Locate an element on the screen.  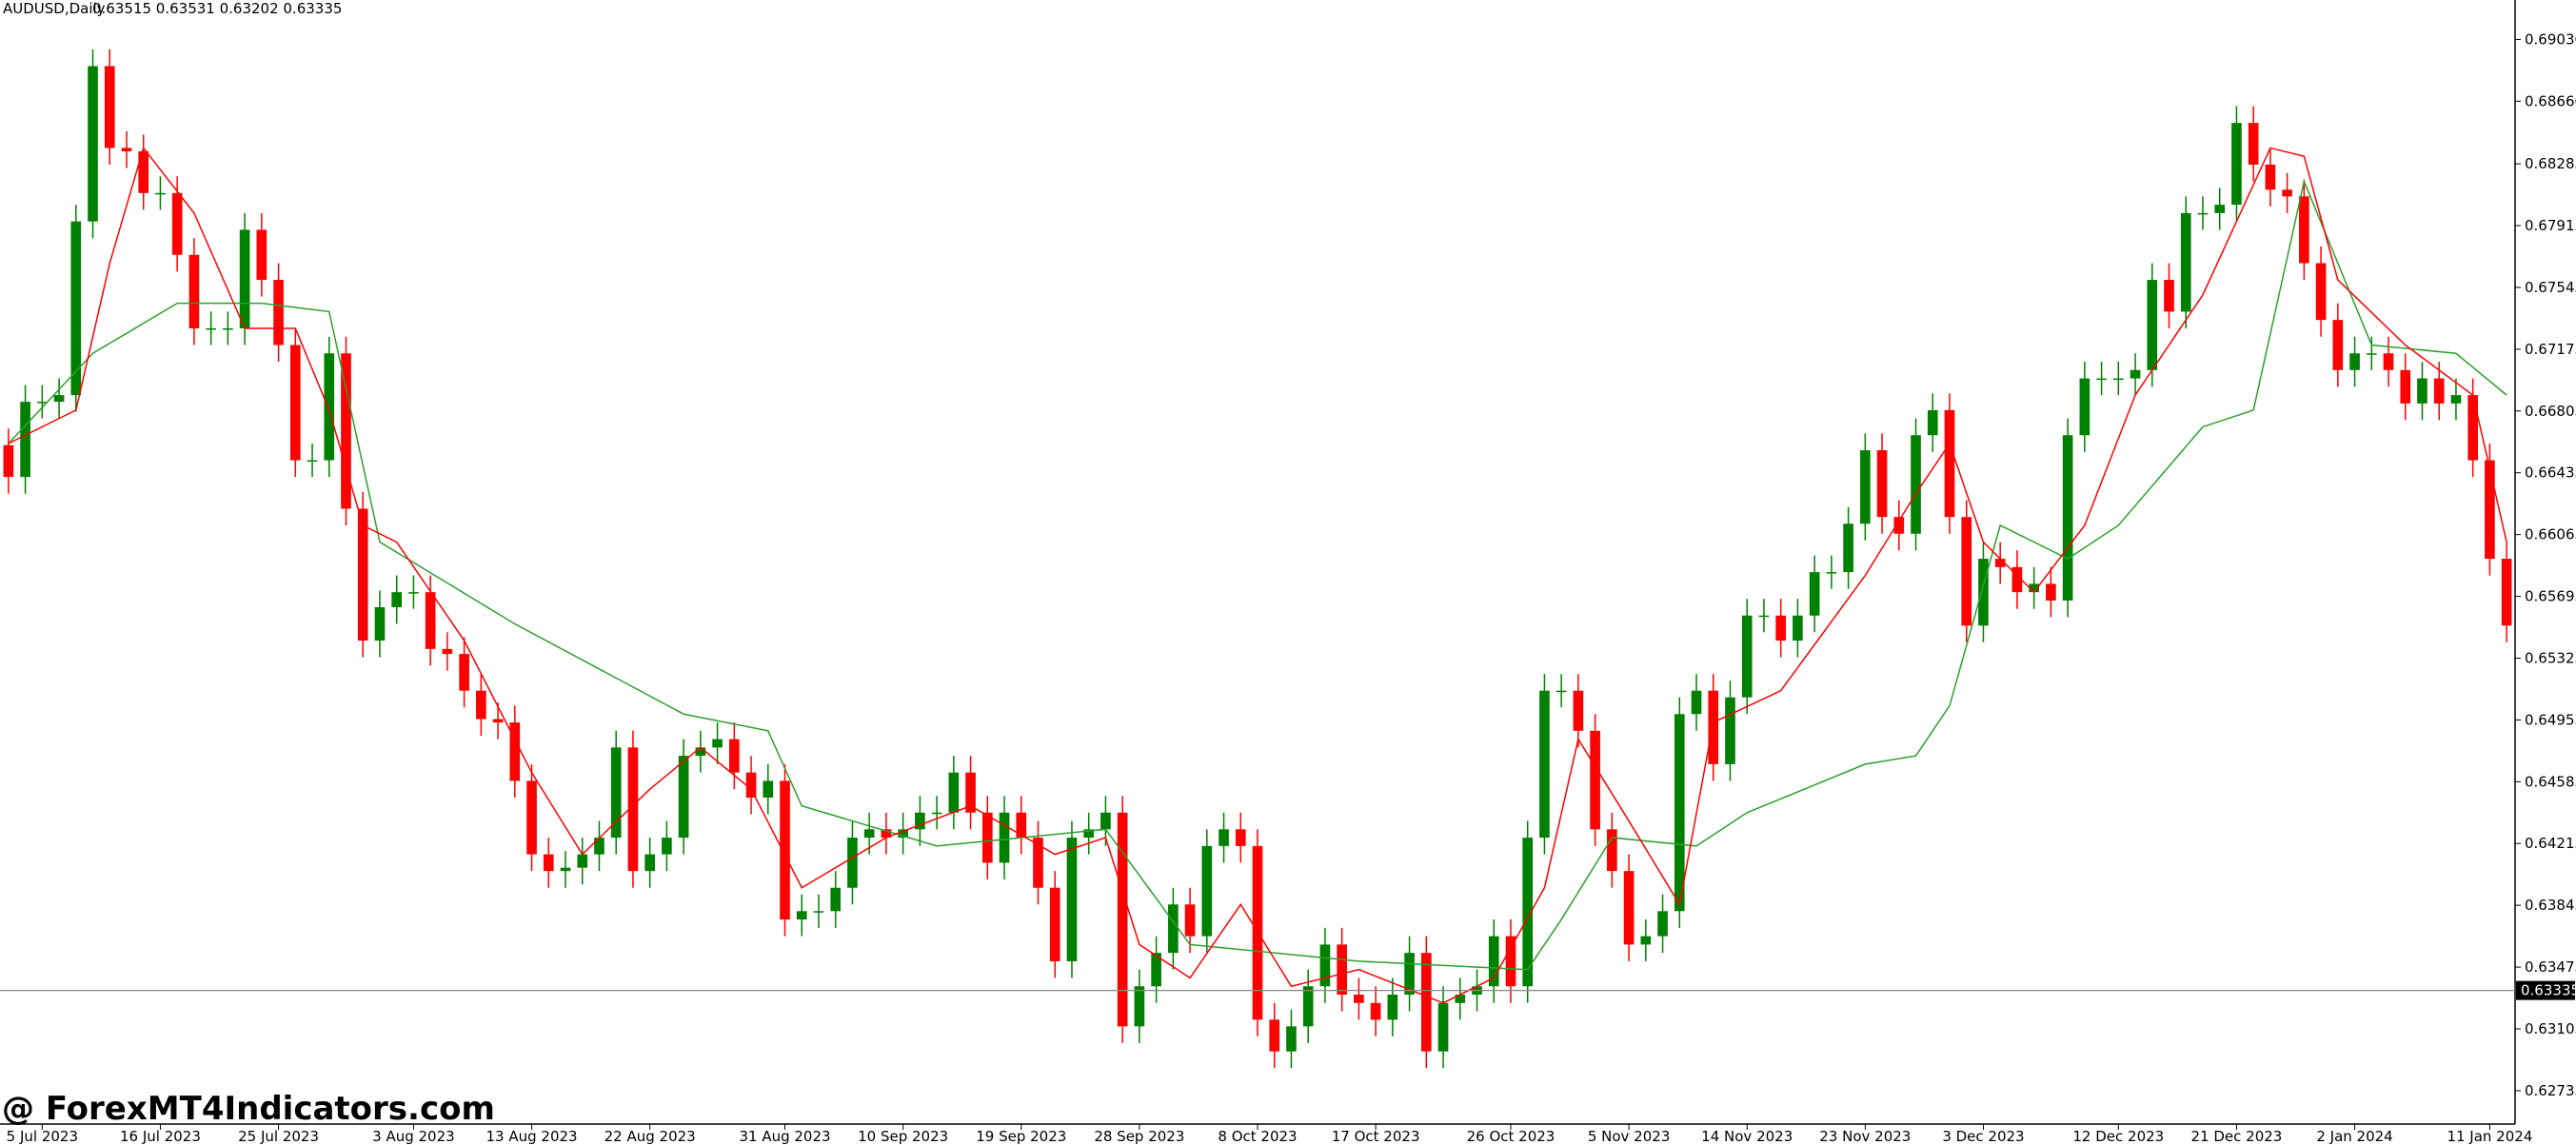
last-price-box is located at coordinates (2545, 990).